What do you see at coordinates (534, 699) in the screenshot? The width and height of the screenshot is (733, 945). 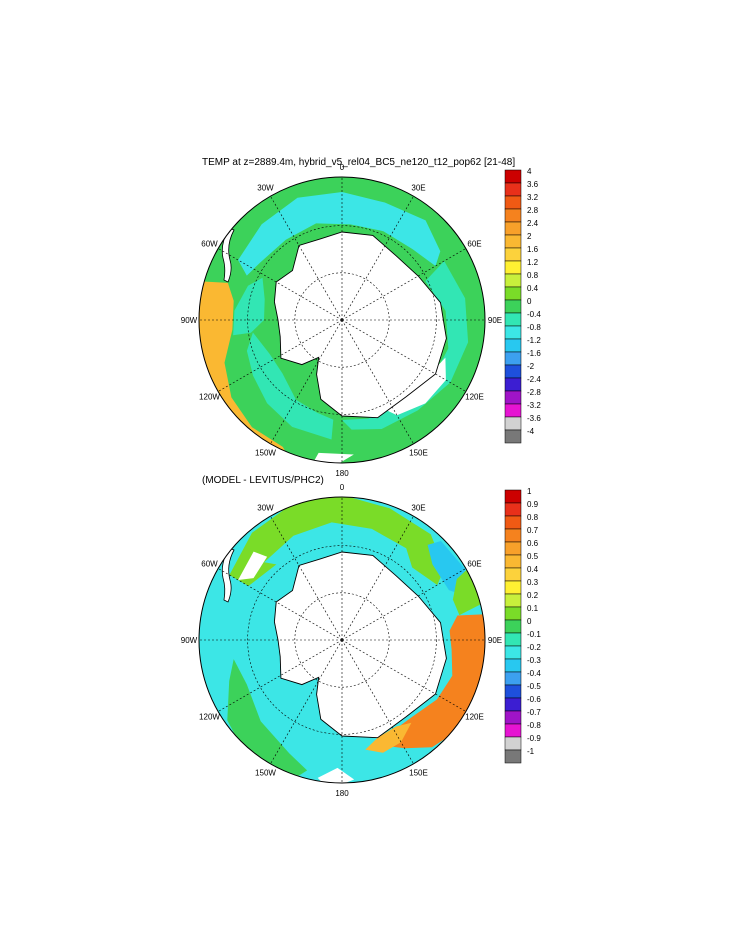 I see `colorbar-label: -0.6` at bounding box center [534, 699].